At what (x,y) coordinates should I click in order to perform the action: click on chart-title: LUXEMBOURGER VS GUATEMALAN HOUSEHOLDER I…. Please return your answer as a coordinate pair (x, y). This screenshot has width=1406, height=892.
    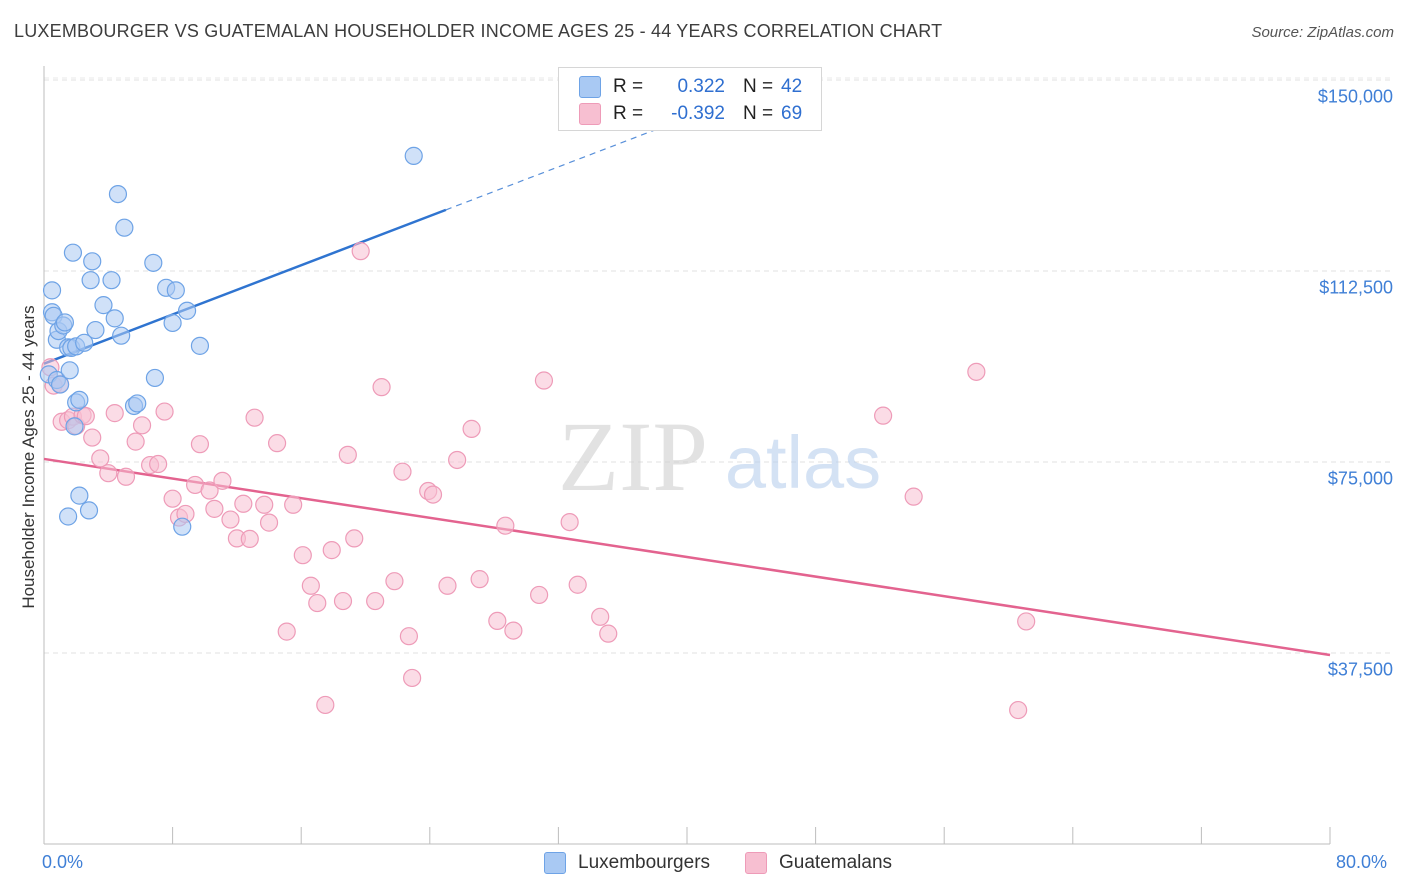
    Looking at the image, I should click on (478, 31).